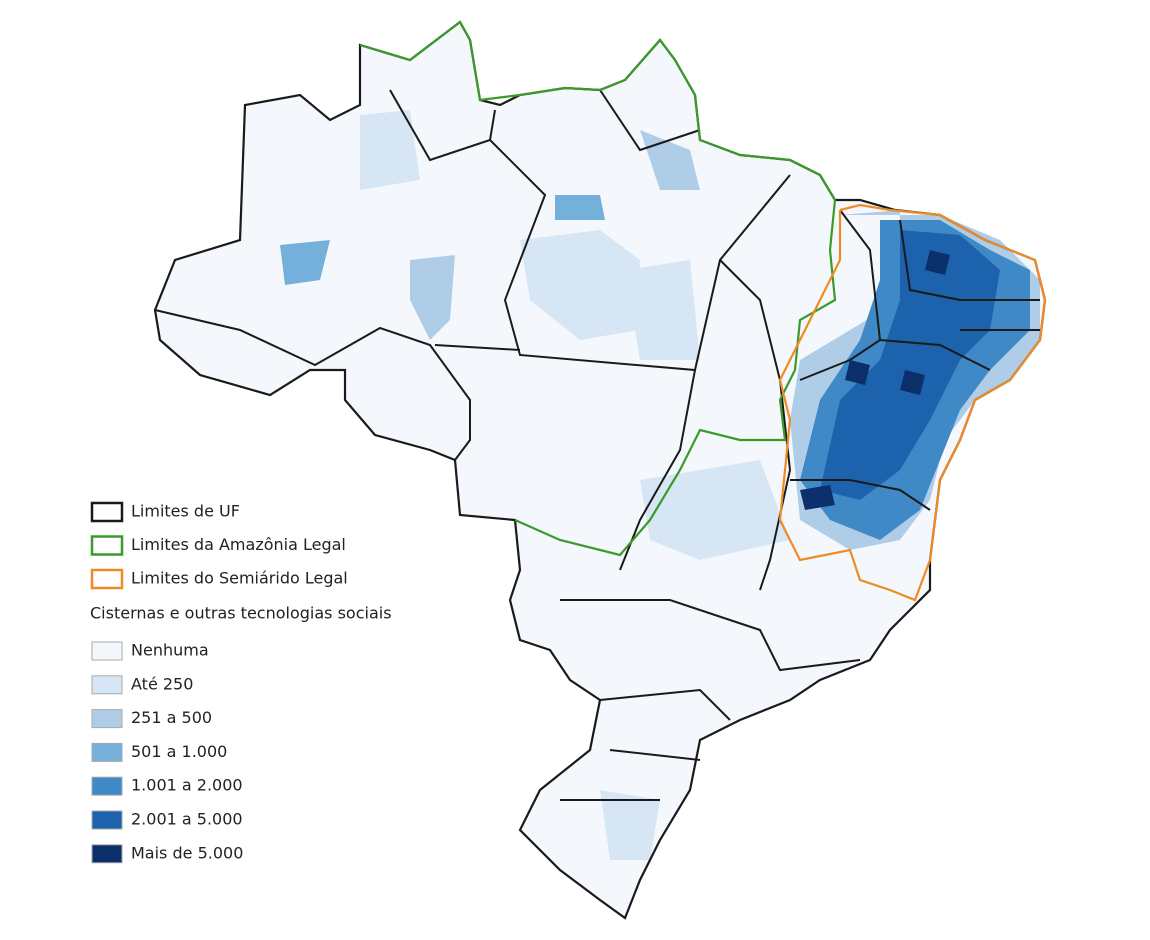  Describe the element at coordinates (179, 751) in the screenshot. I see `legend-label: 501 a 1.000` at that location.